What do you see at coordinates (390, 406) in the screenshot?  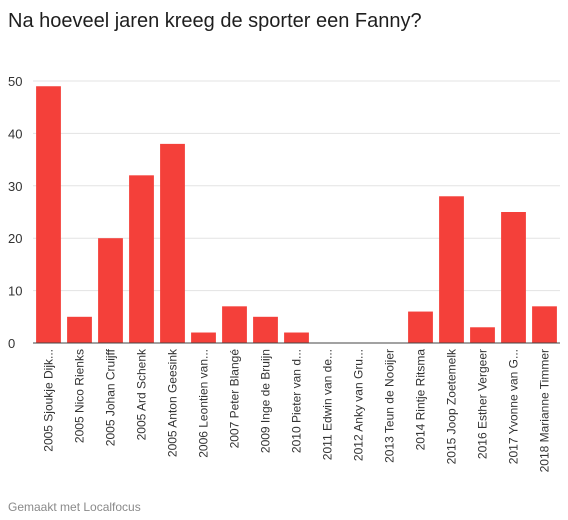 I see `x-tick-label: 2013 Teun de Nooijer` at bounding box center [390, 406].